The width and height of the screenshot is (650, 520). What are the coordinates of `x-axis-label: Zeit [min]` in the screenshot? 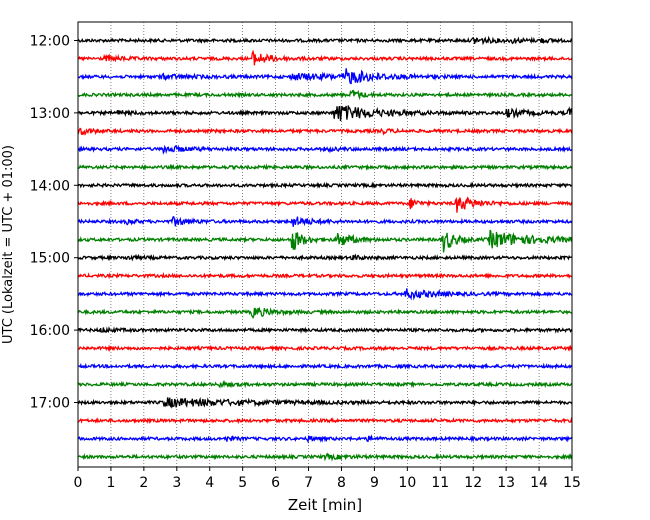 It's located at (325, 505).